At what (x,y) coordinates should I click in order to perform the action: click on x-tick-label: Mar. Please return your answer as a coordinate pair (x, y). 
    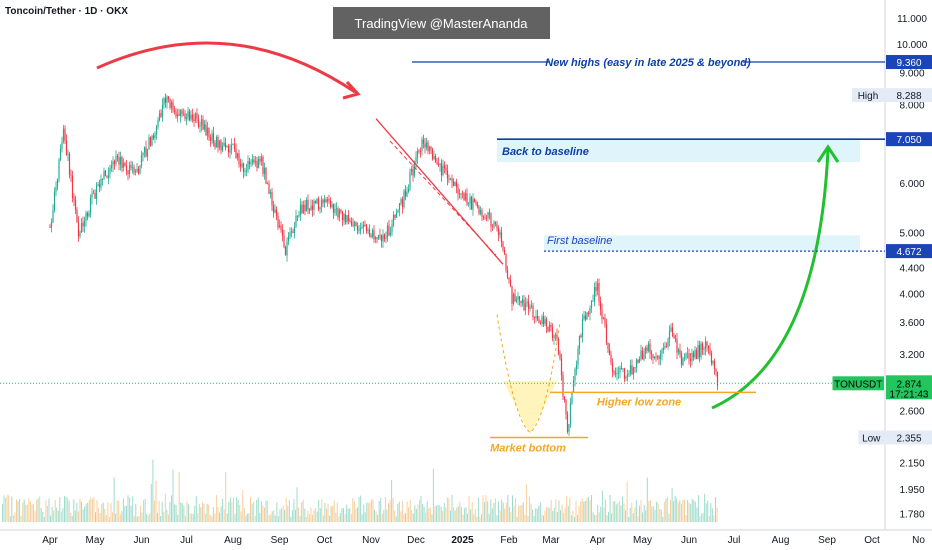
    Looking at the image, I should click on (551, 540).